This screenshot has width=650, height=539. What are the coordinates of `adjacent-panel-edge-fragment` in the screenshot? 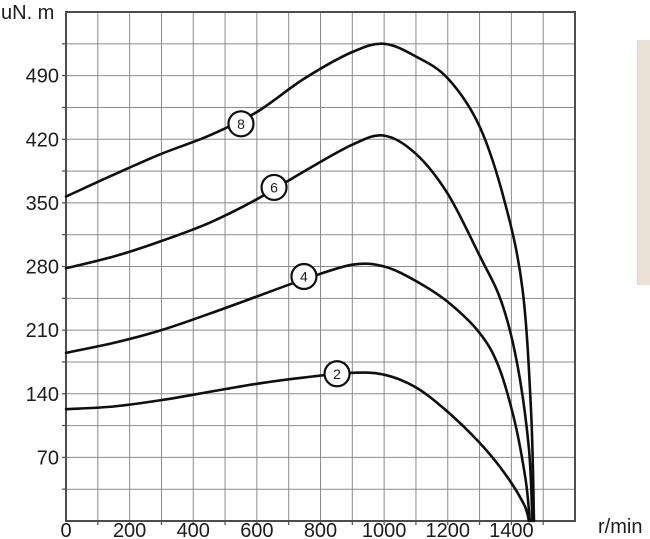 It's located at (643, 162).